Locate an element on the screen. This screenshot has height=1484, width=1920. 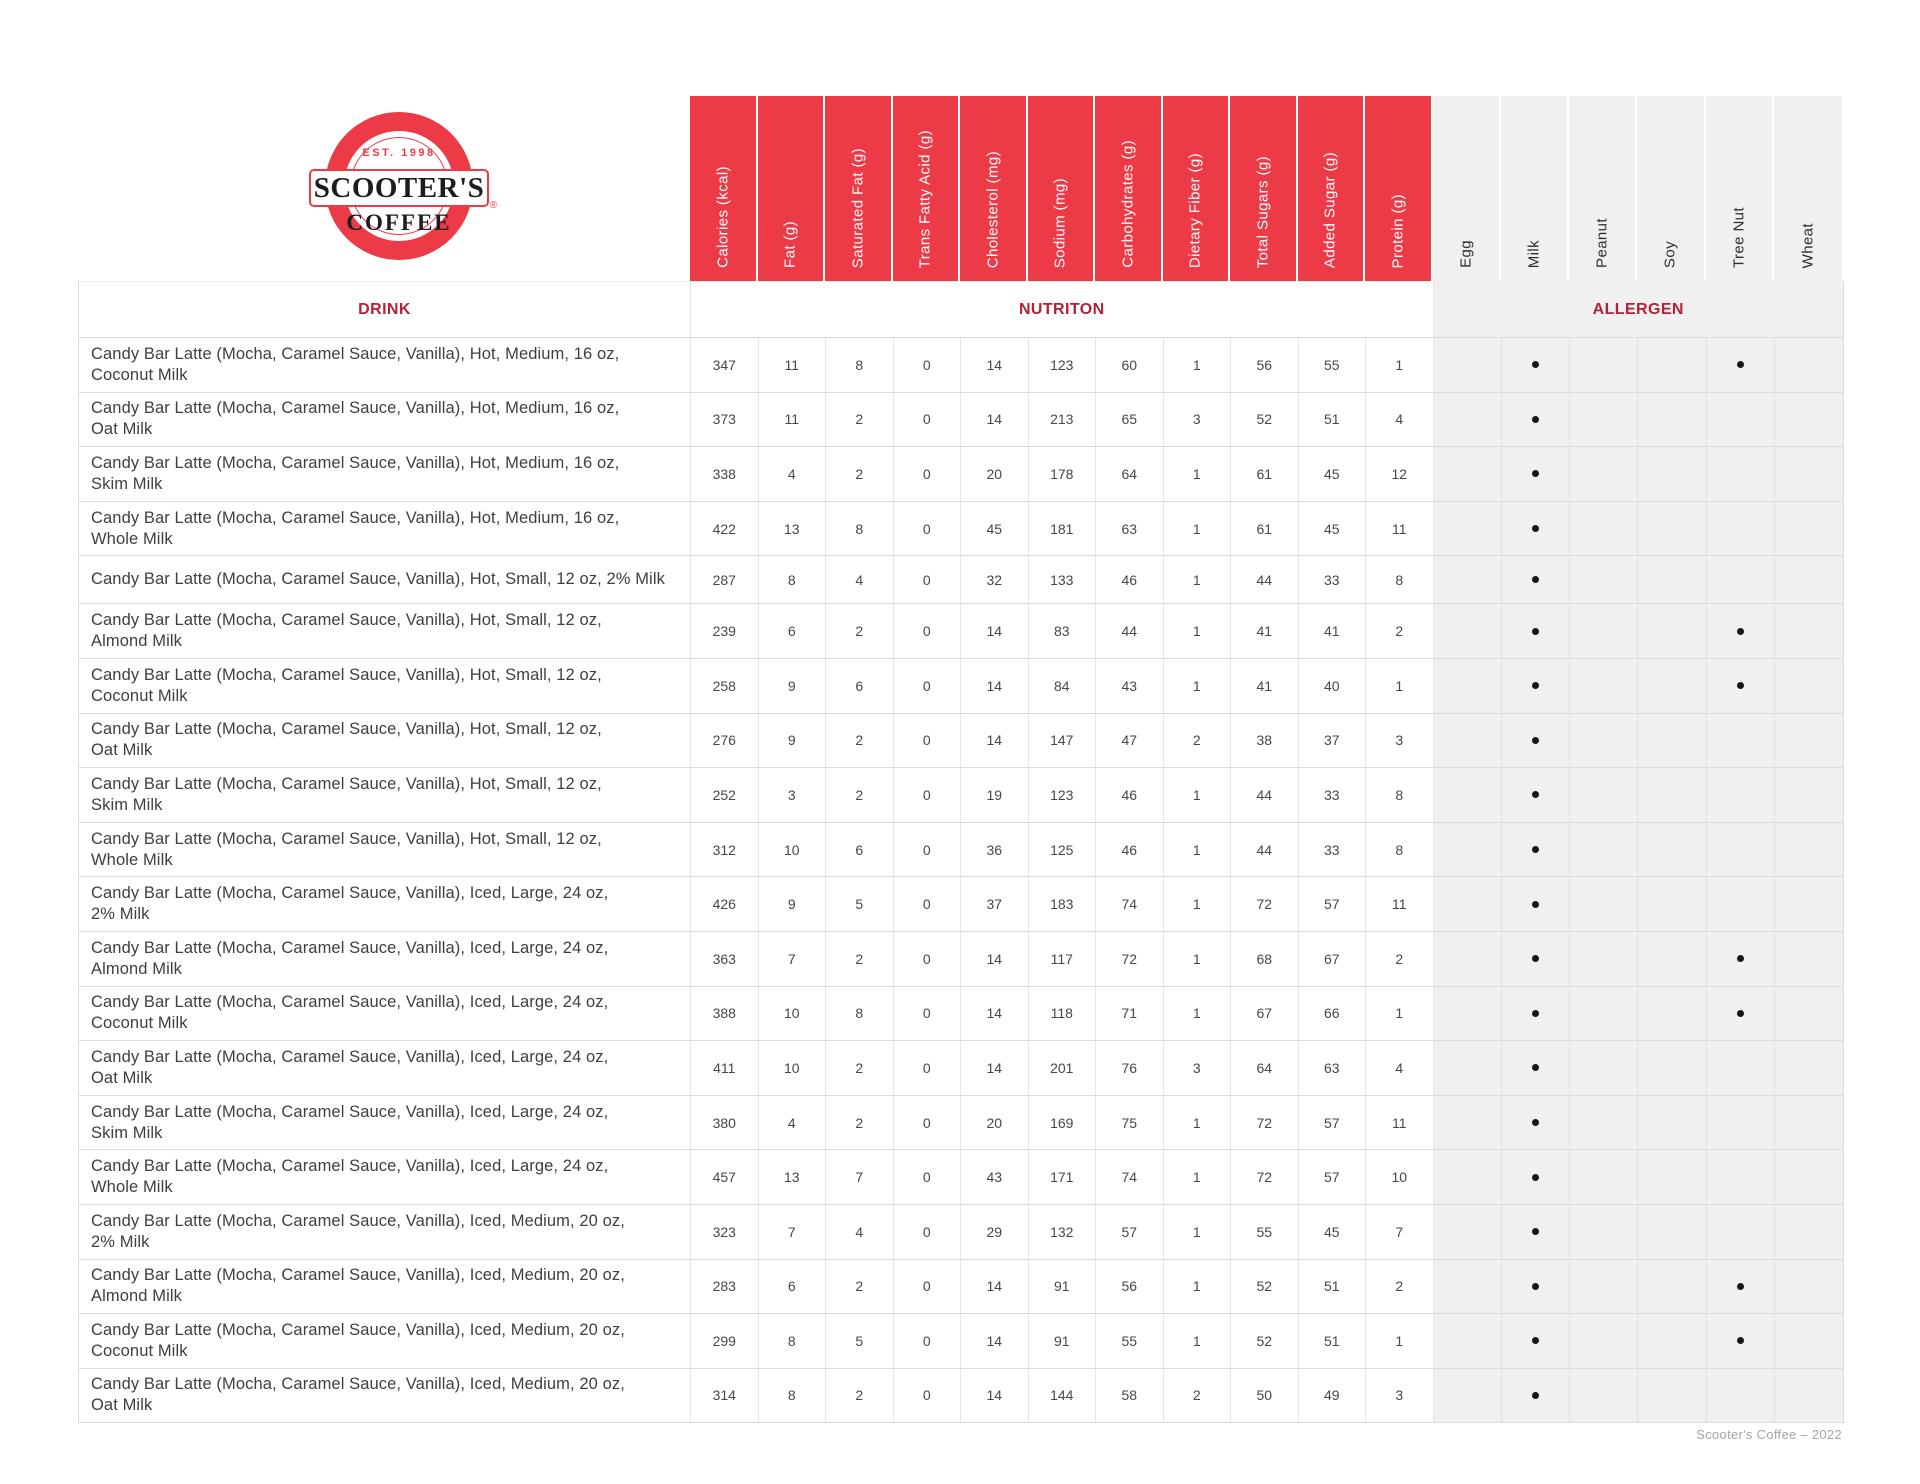
column-header-label: Sodium (mg) is located at coordinates (1060, 222).